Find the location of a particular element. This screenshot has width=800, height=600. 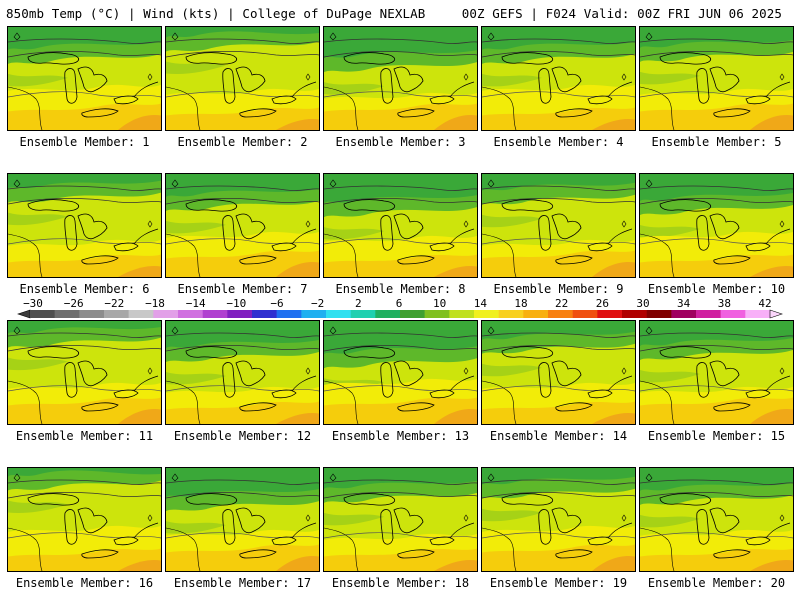

colorbar-tick-label: 14 is located at coordinates (480, 303).